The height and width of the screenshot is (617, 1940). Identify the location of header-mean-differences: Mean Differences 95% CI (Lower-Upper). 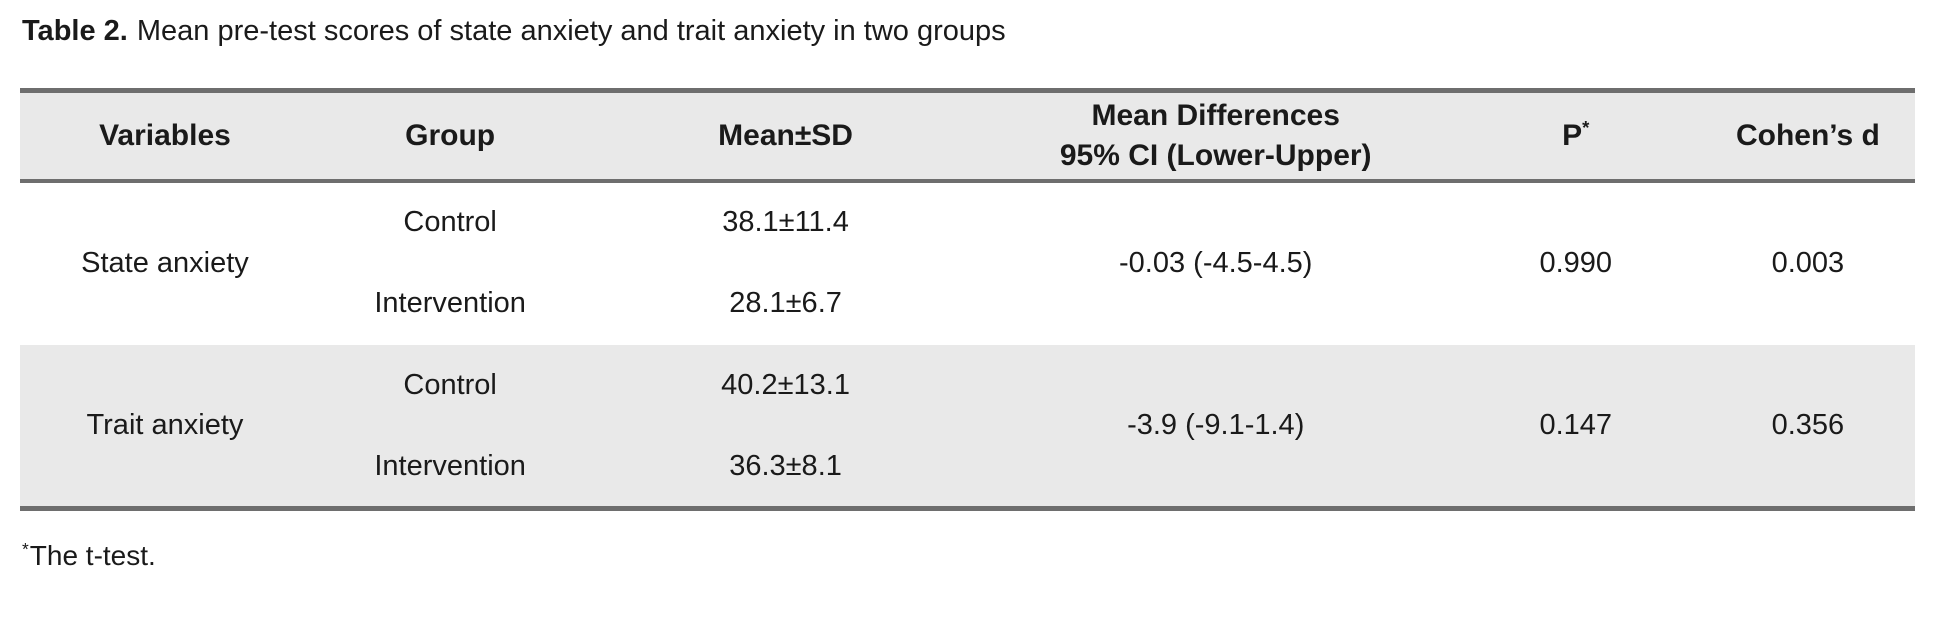
(1215, 136).